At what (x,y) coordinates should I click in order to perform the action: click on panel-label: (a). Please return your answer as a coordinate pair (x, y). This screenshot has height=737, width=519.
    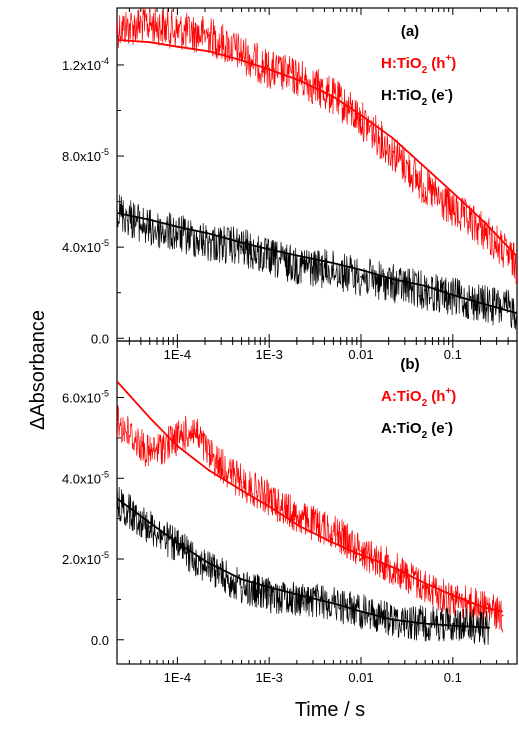
    Looking at the image, I should click on (410, 31).